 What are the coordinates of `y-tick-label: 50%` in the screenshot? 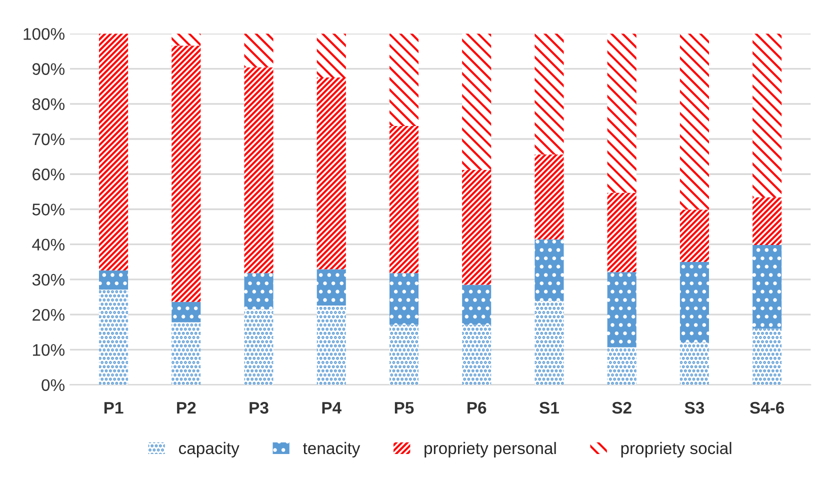 It's located at (48, 210).